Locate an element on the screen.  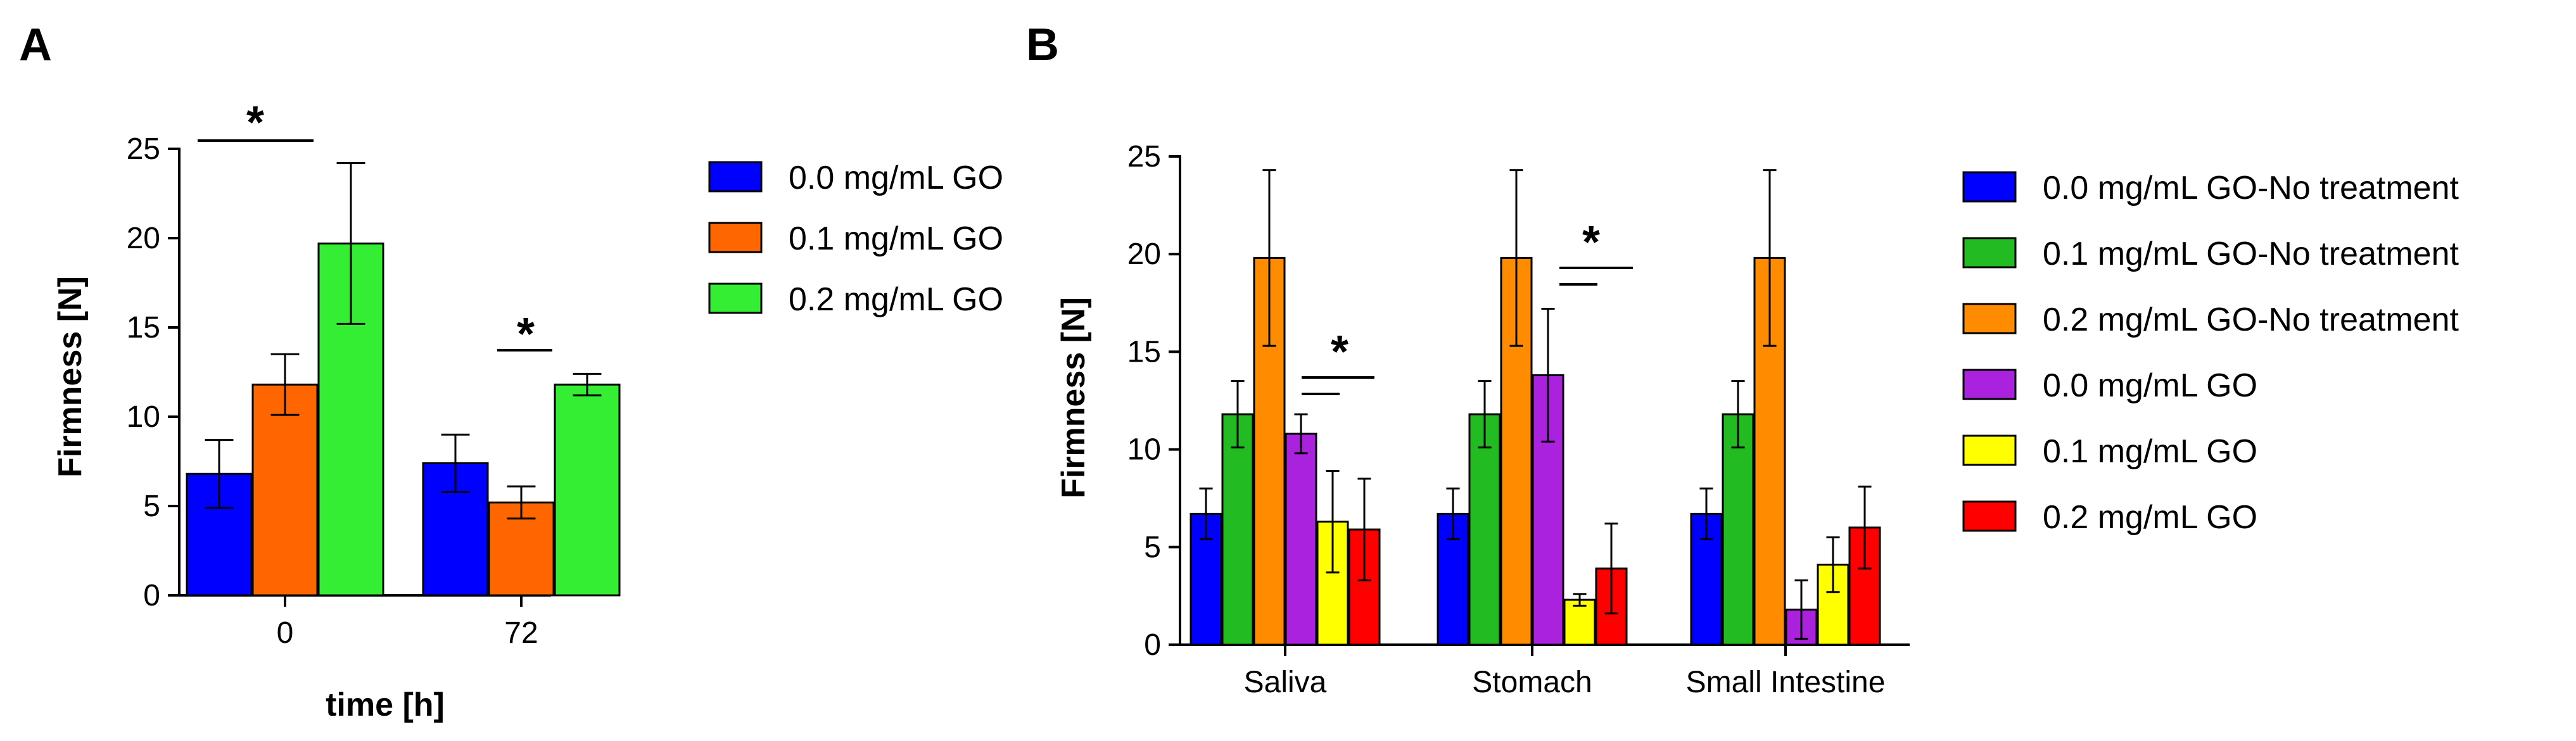
panel-b-x-tick-label: Small Intestine is located at coordinates (1786, 682).